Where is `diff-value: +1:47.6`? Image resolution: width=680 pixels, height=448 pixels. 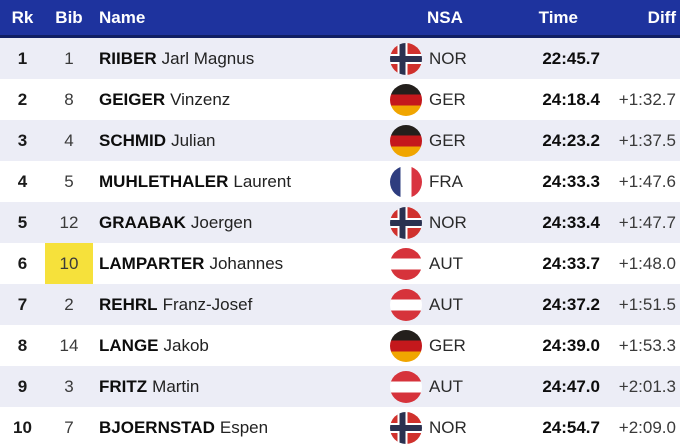
diff-value: +1:47.6 is located at coordinates (647, 181).